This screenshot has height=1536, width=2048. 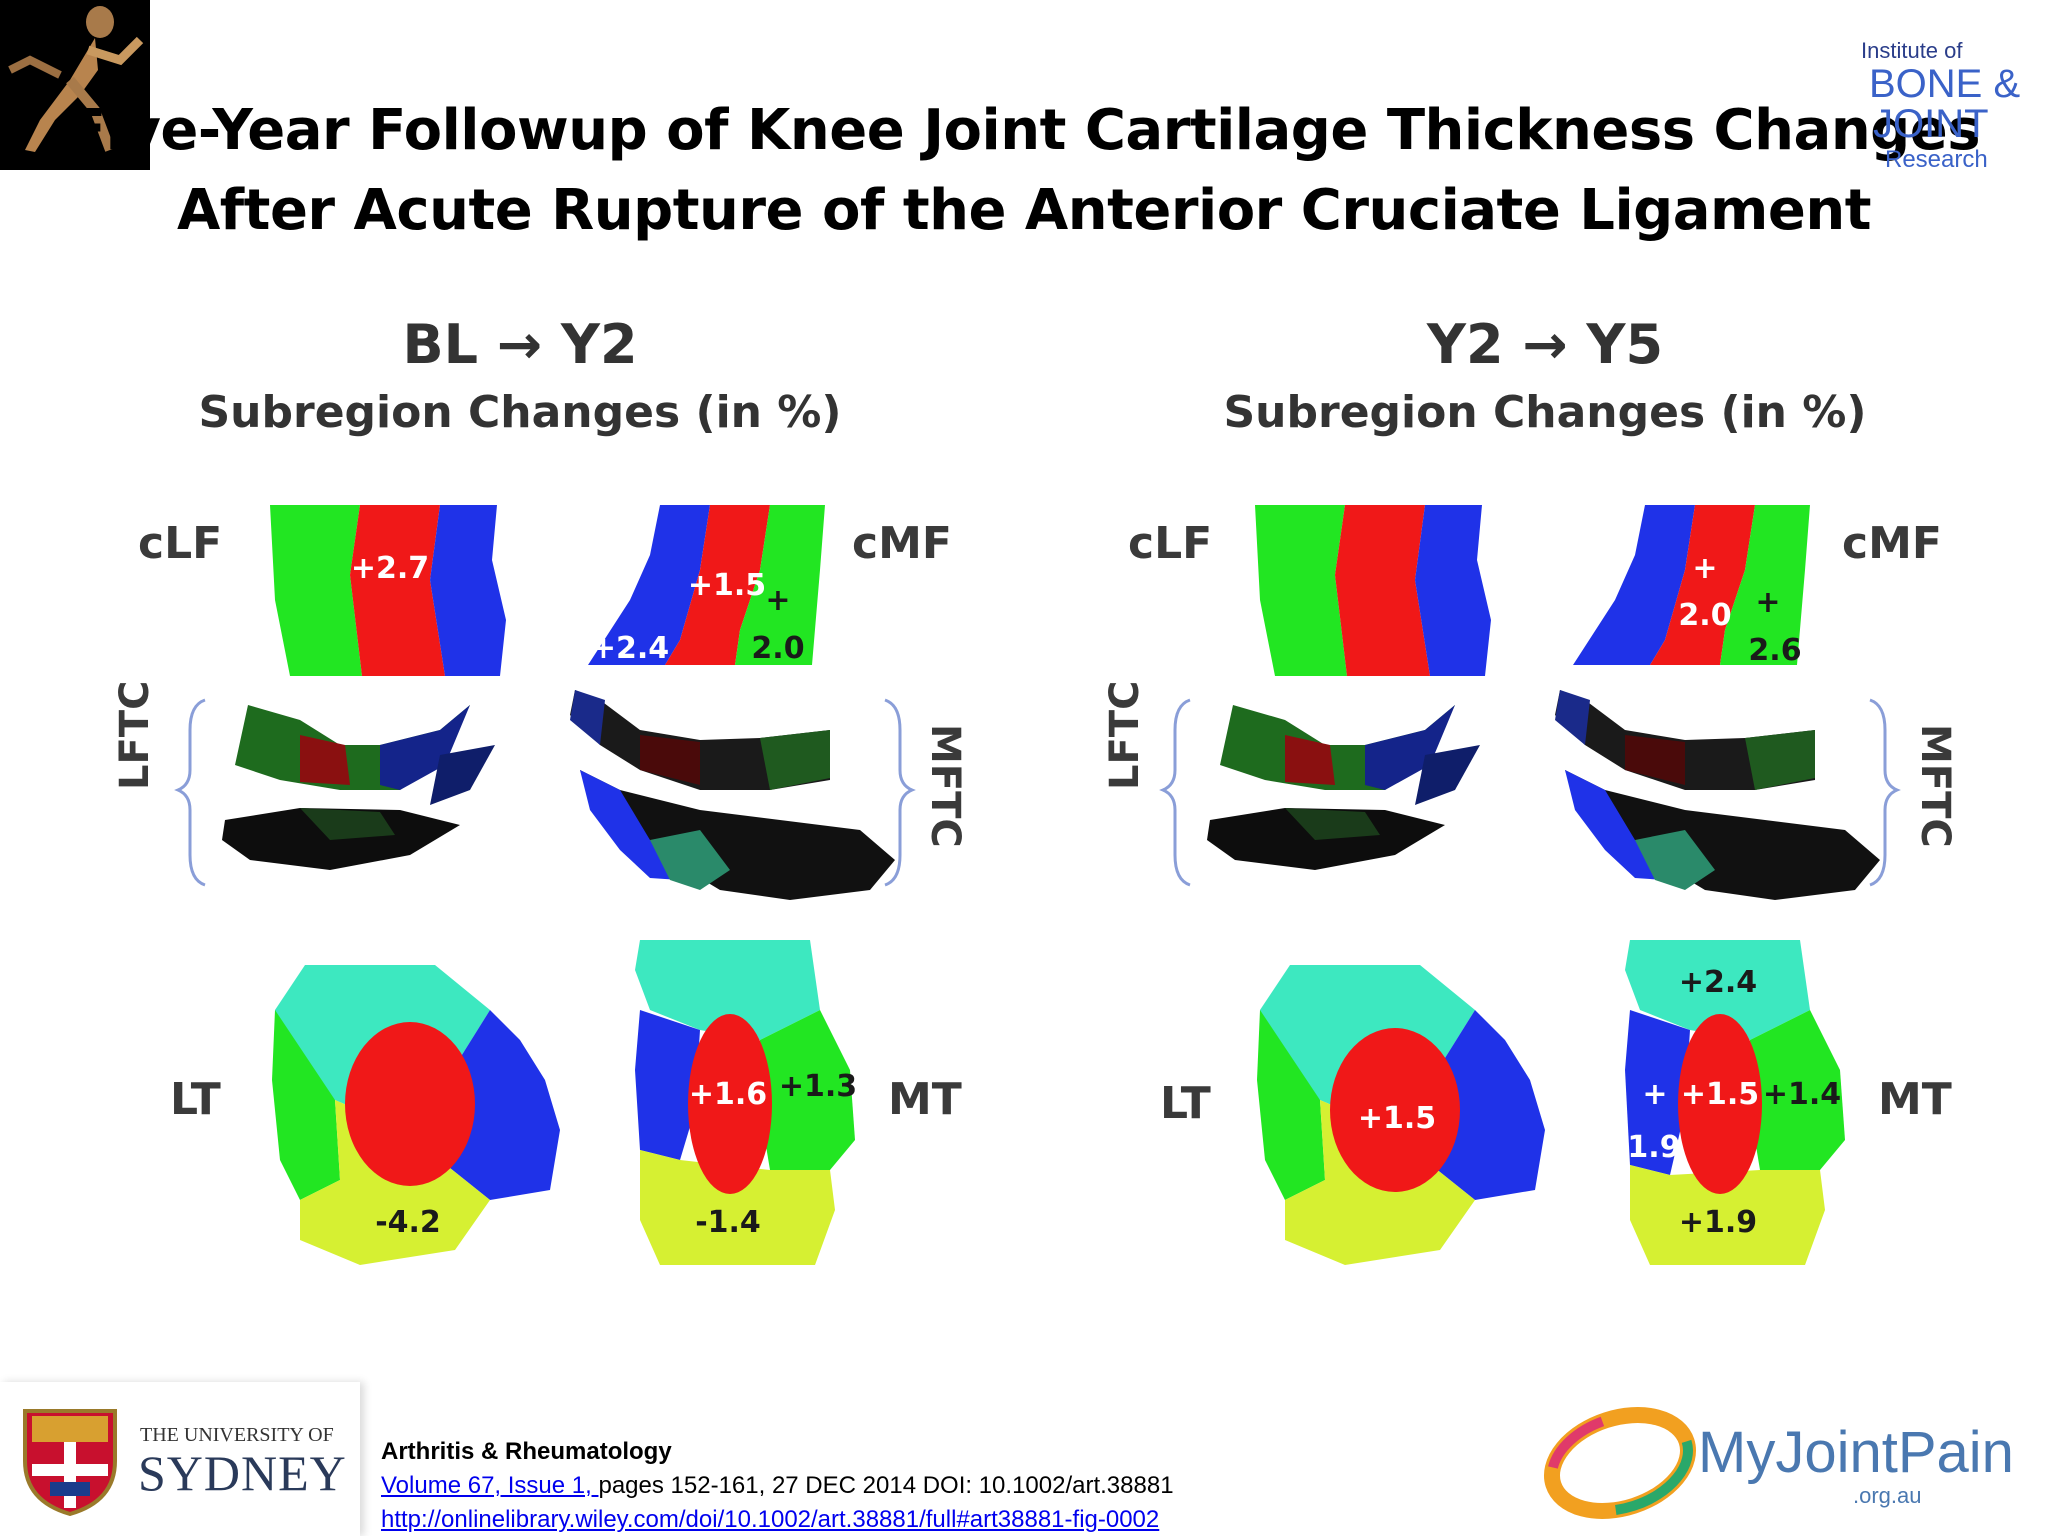 I want to click on ibjr-logo-line4: Research, so click(x=1936, y=159).